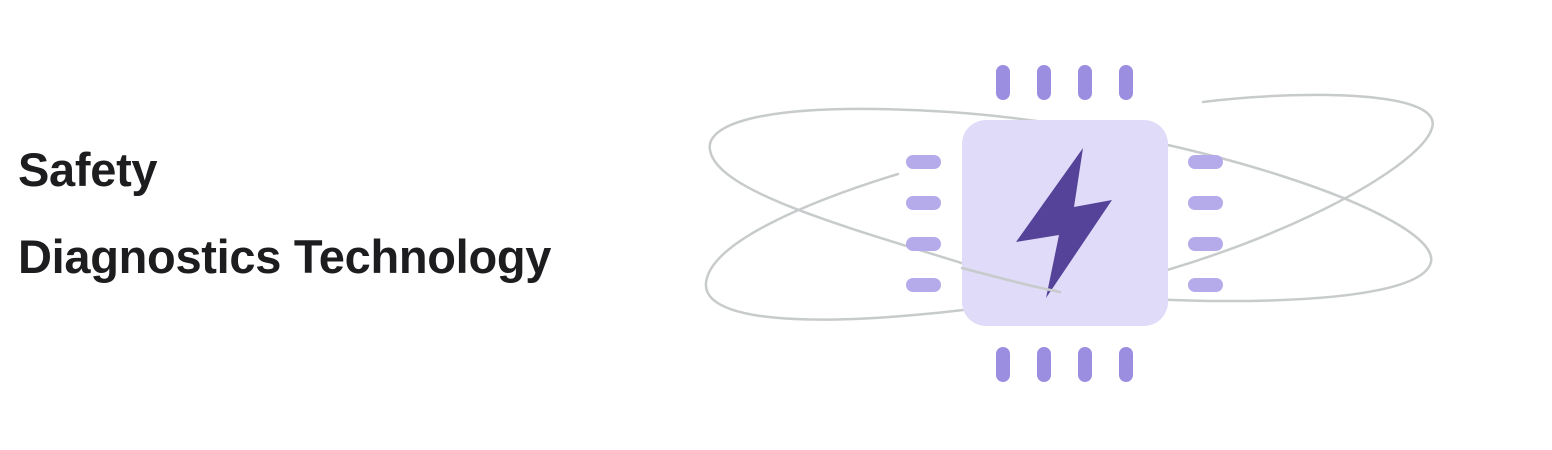 Image resolution: width=1552 pixels, height=450 pixels. Describe the element at coordinates (1064, 364) in the screenshot. I see `chip-bottom-pins` at that location.